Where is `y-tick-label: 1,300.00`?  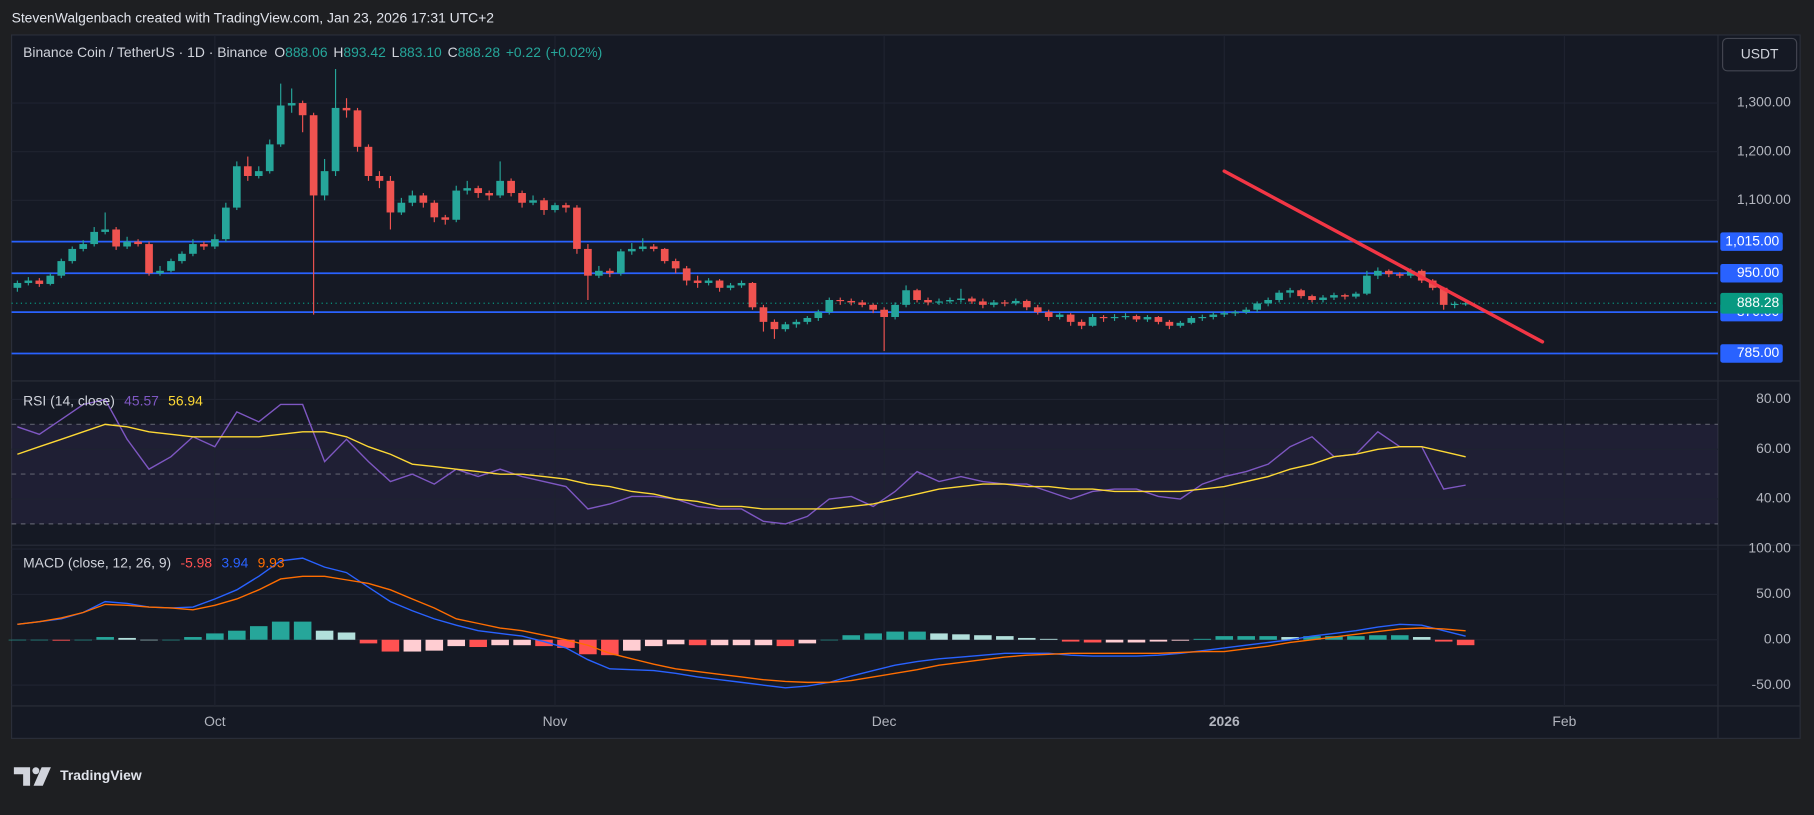 y-tick-label: 1,300.00 is located at coordinates (1764, 102).